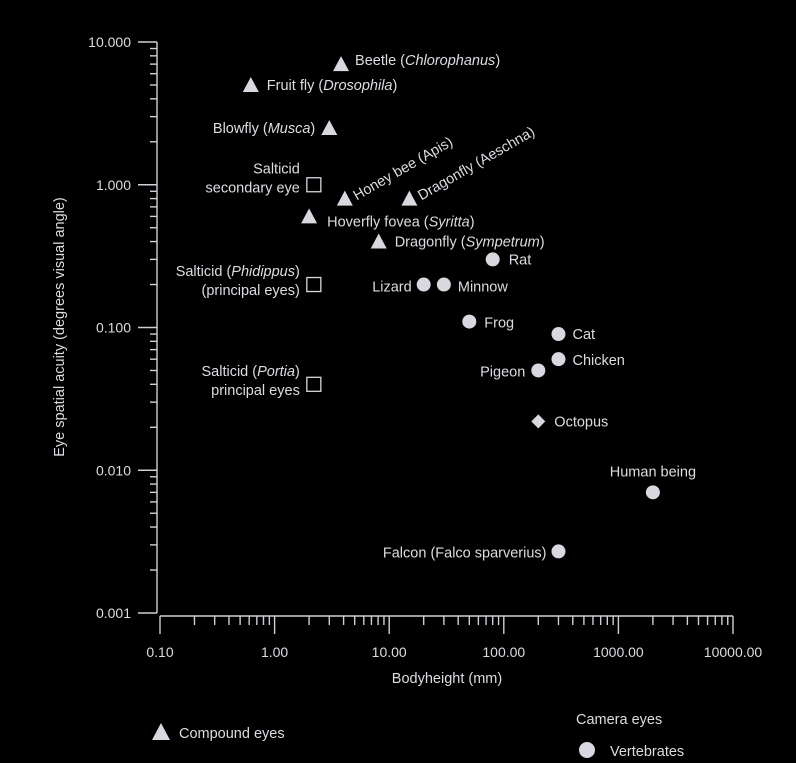 Image resolution: width=796 pixels, height=763 pixels. I want to click on y-tick-label: 0.100, so click(113, 328).